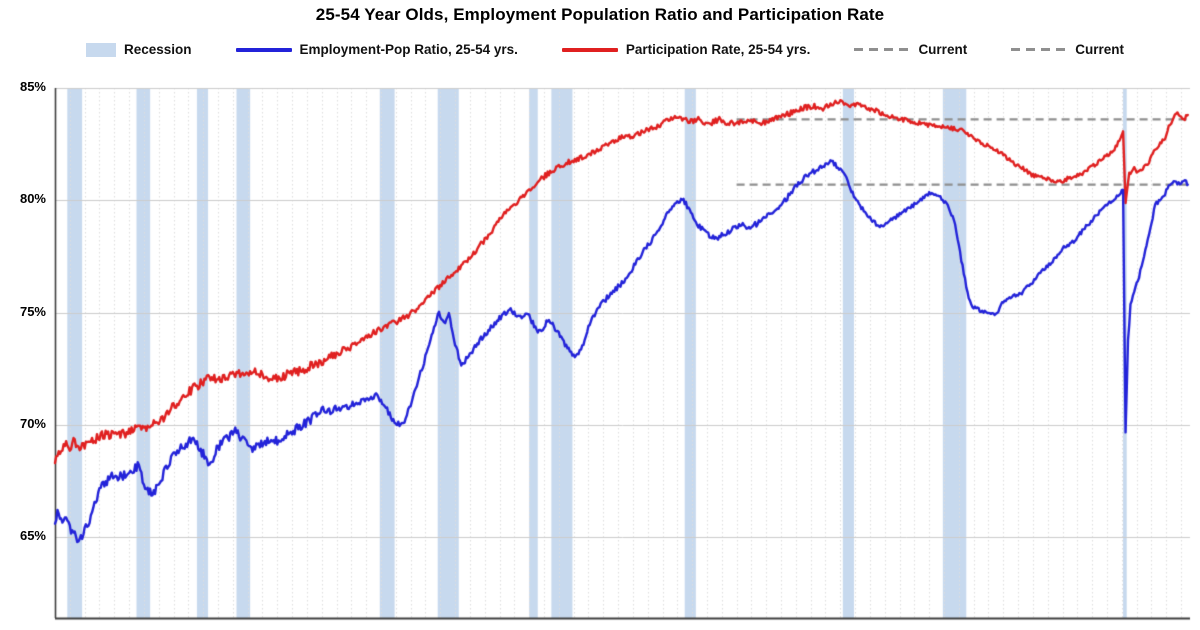  Describe the element at coordinates (101, 49) in the screenshot. I see `recession-band-swatch` at that location.